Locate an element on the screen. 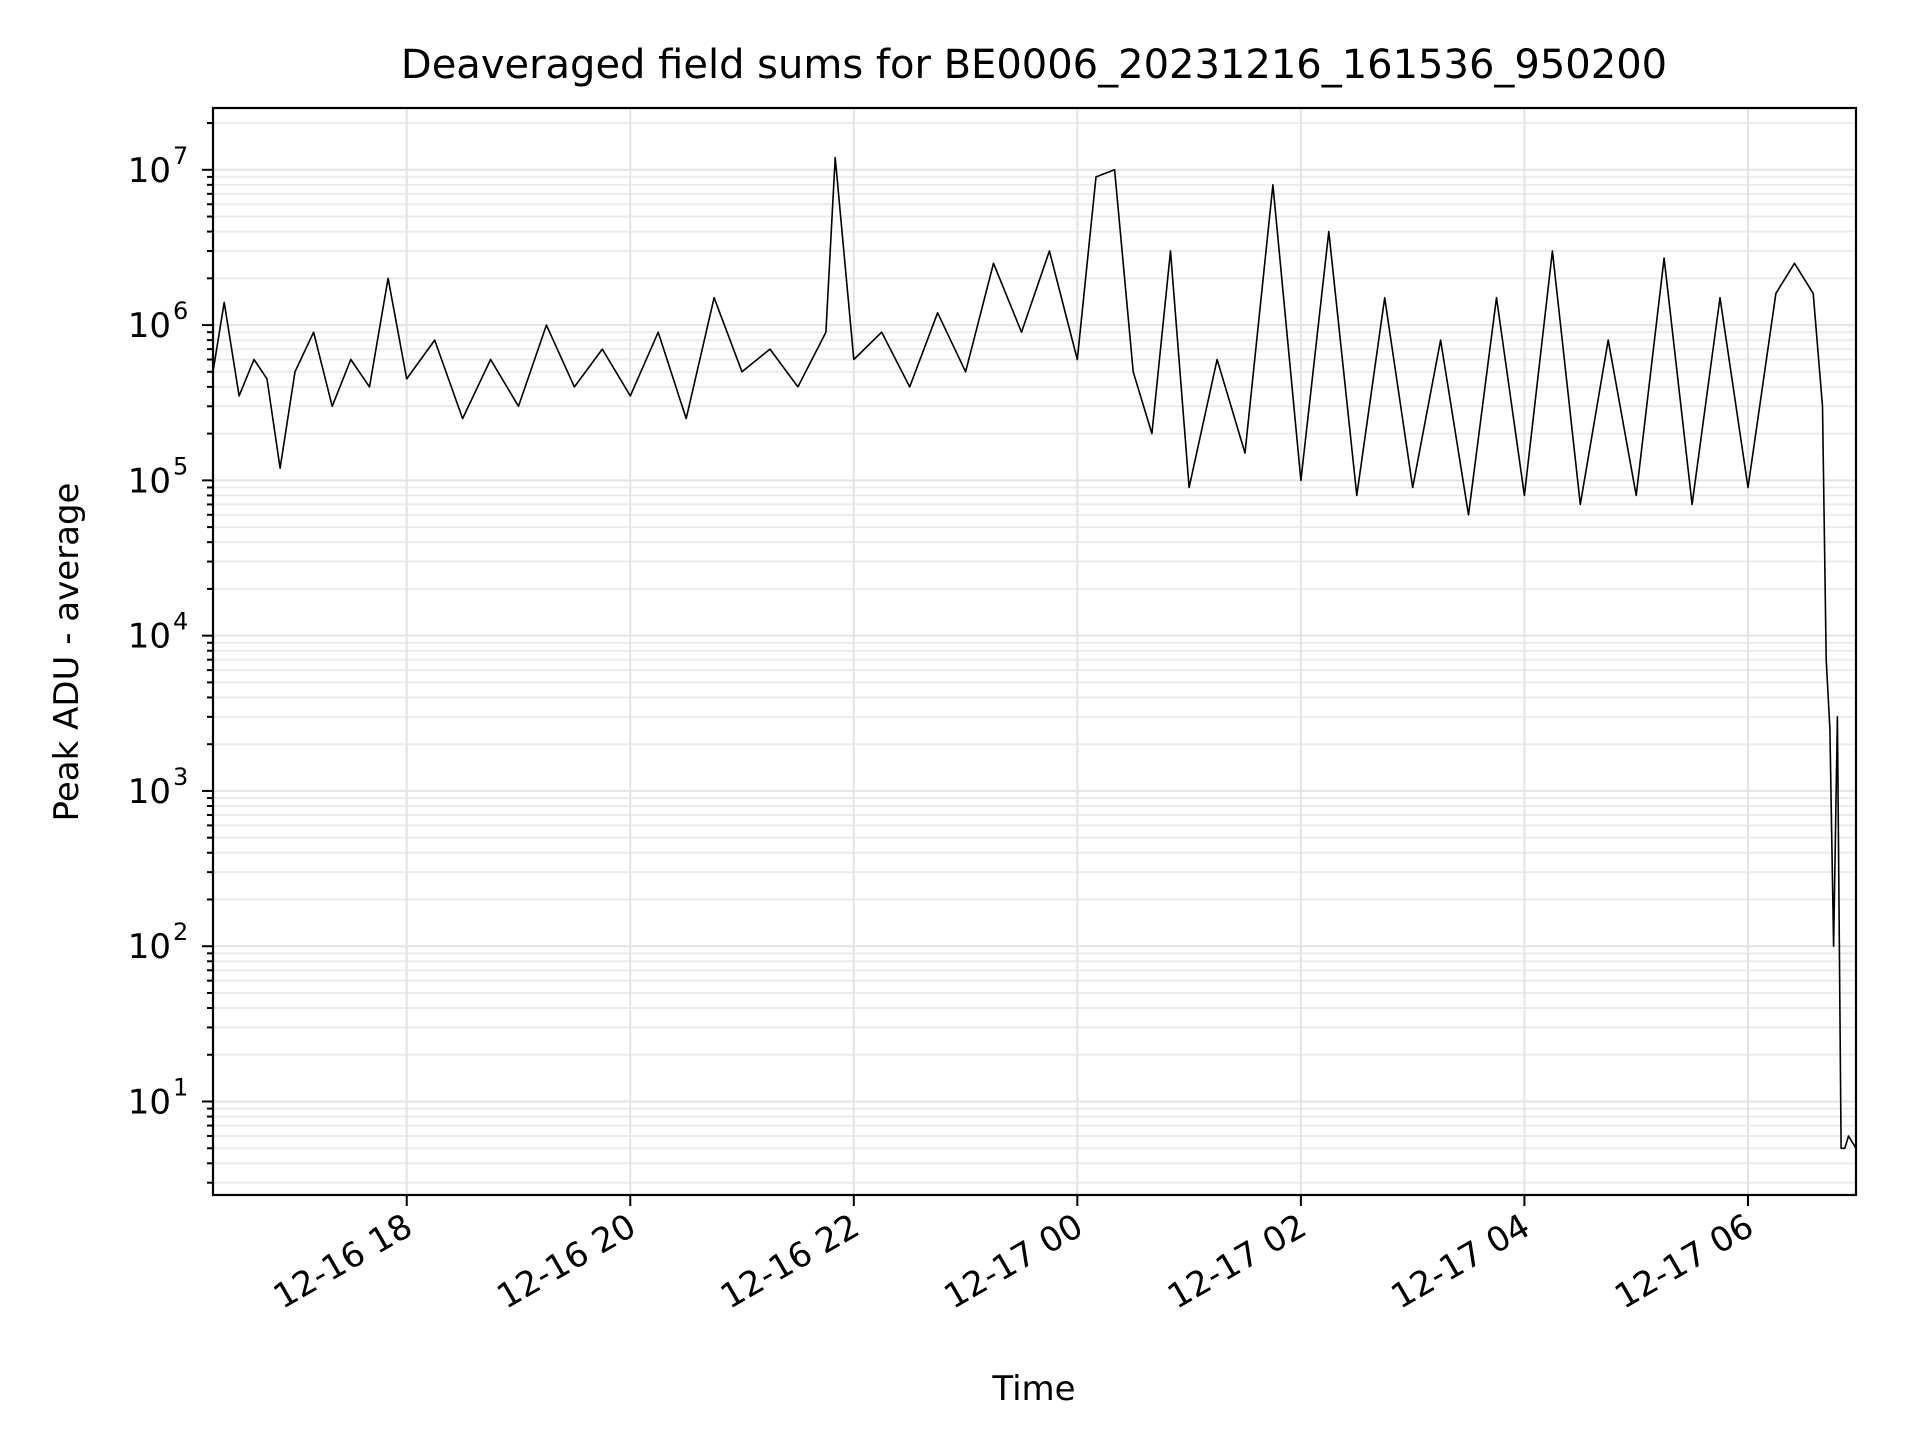 Image resolution: width=1920 pixels, height=1440 pixels. y-tick-label: 10 5 is located at coordinates (158, 476).